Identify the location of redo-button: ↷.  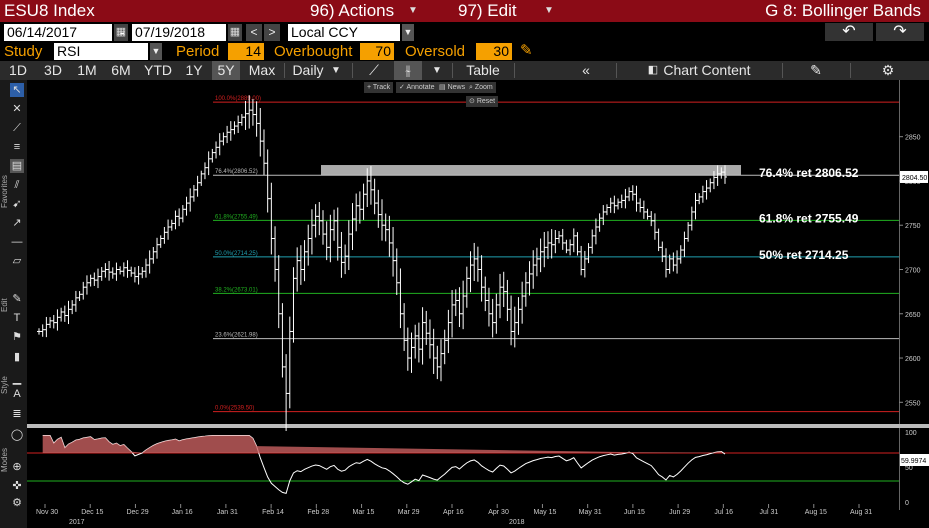
(900, 32).